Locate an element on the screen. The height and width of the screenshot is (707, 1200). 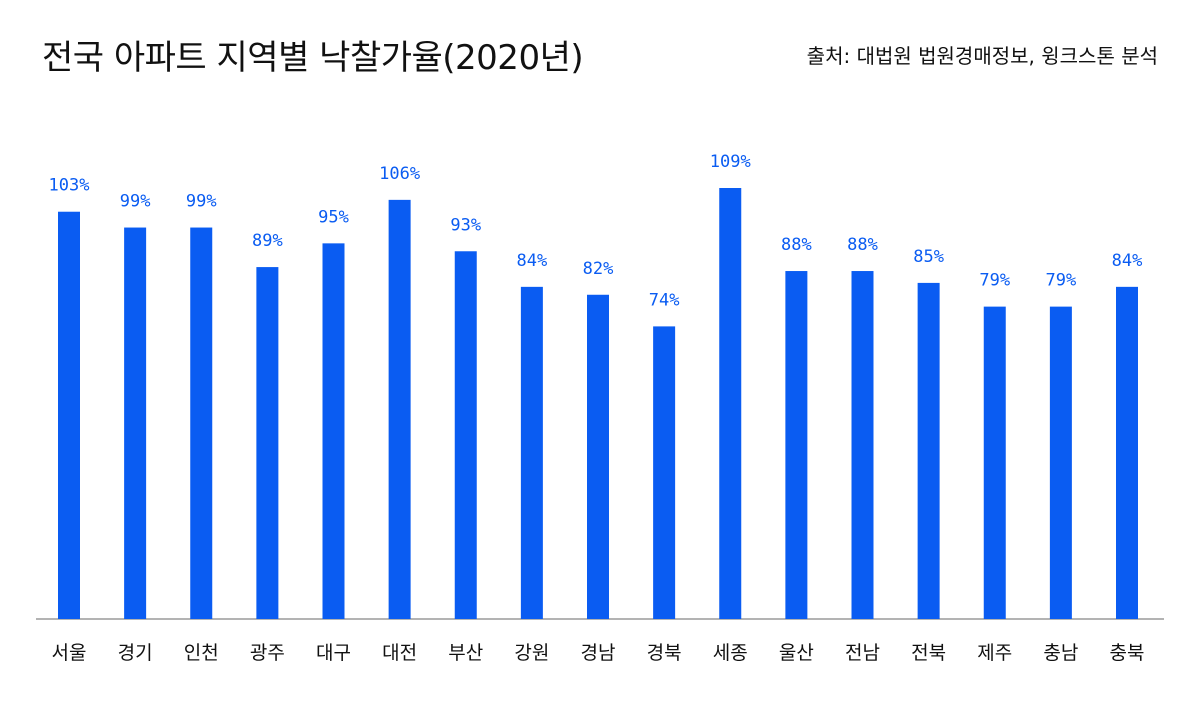
category-label-3: 인천 is located at coordinates (201, 653).